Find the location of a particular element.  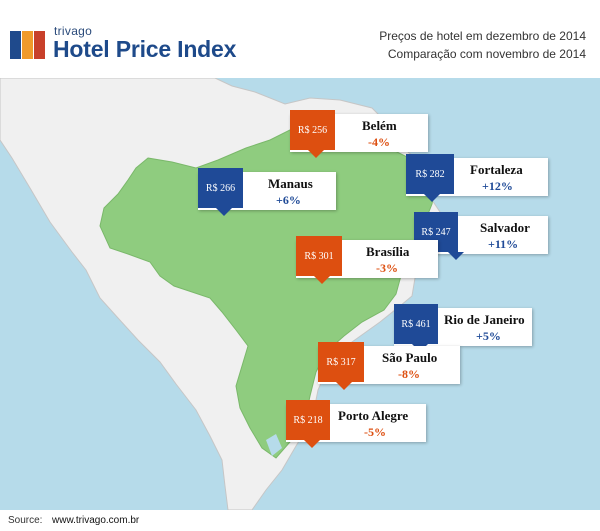

trivago-logo-icon is located at coordinates (28, 45).